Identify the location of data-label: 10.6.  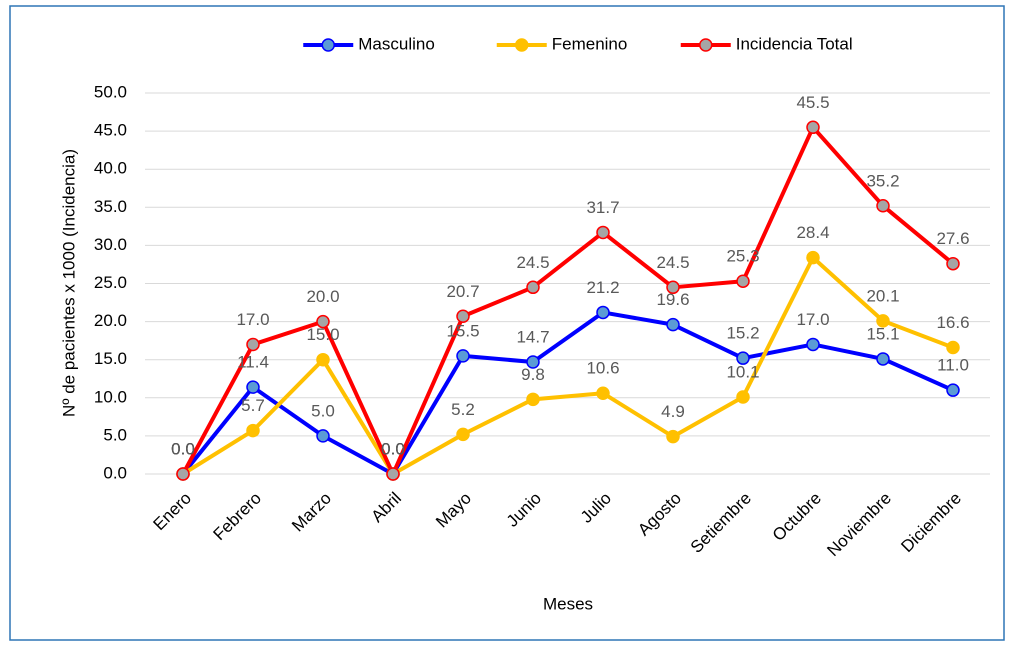
(602, 368).